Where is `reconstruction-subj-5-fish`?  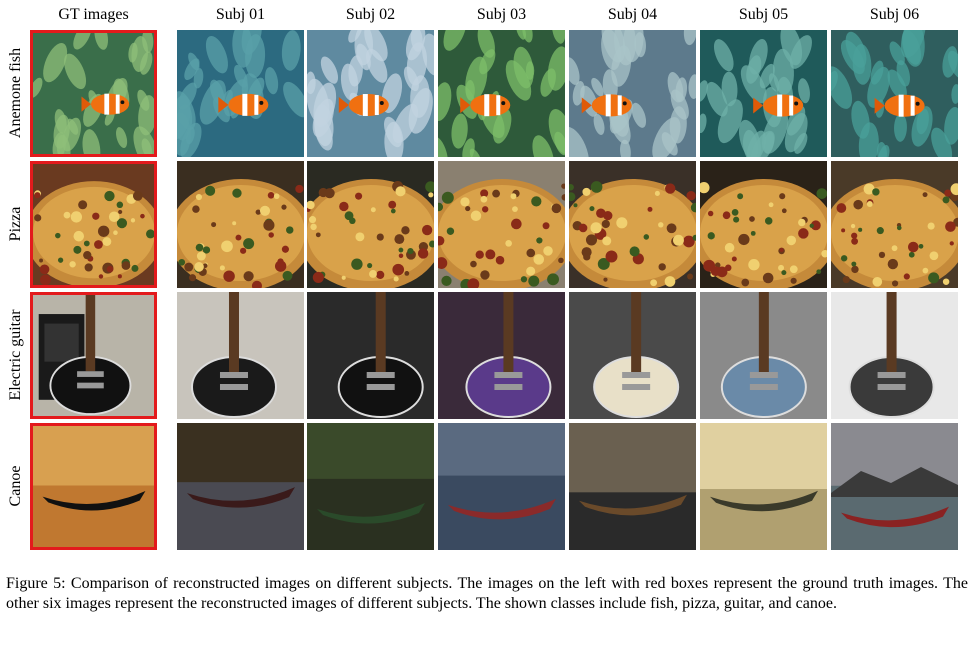
reconstruction-subj-5-fish is located at coordinates (763, 93).